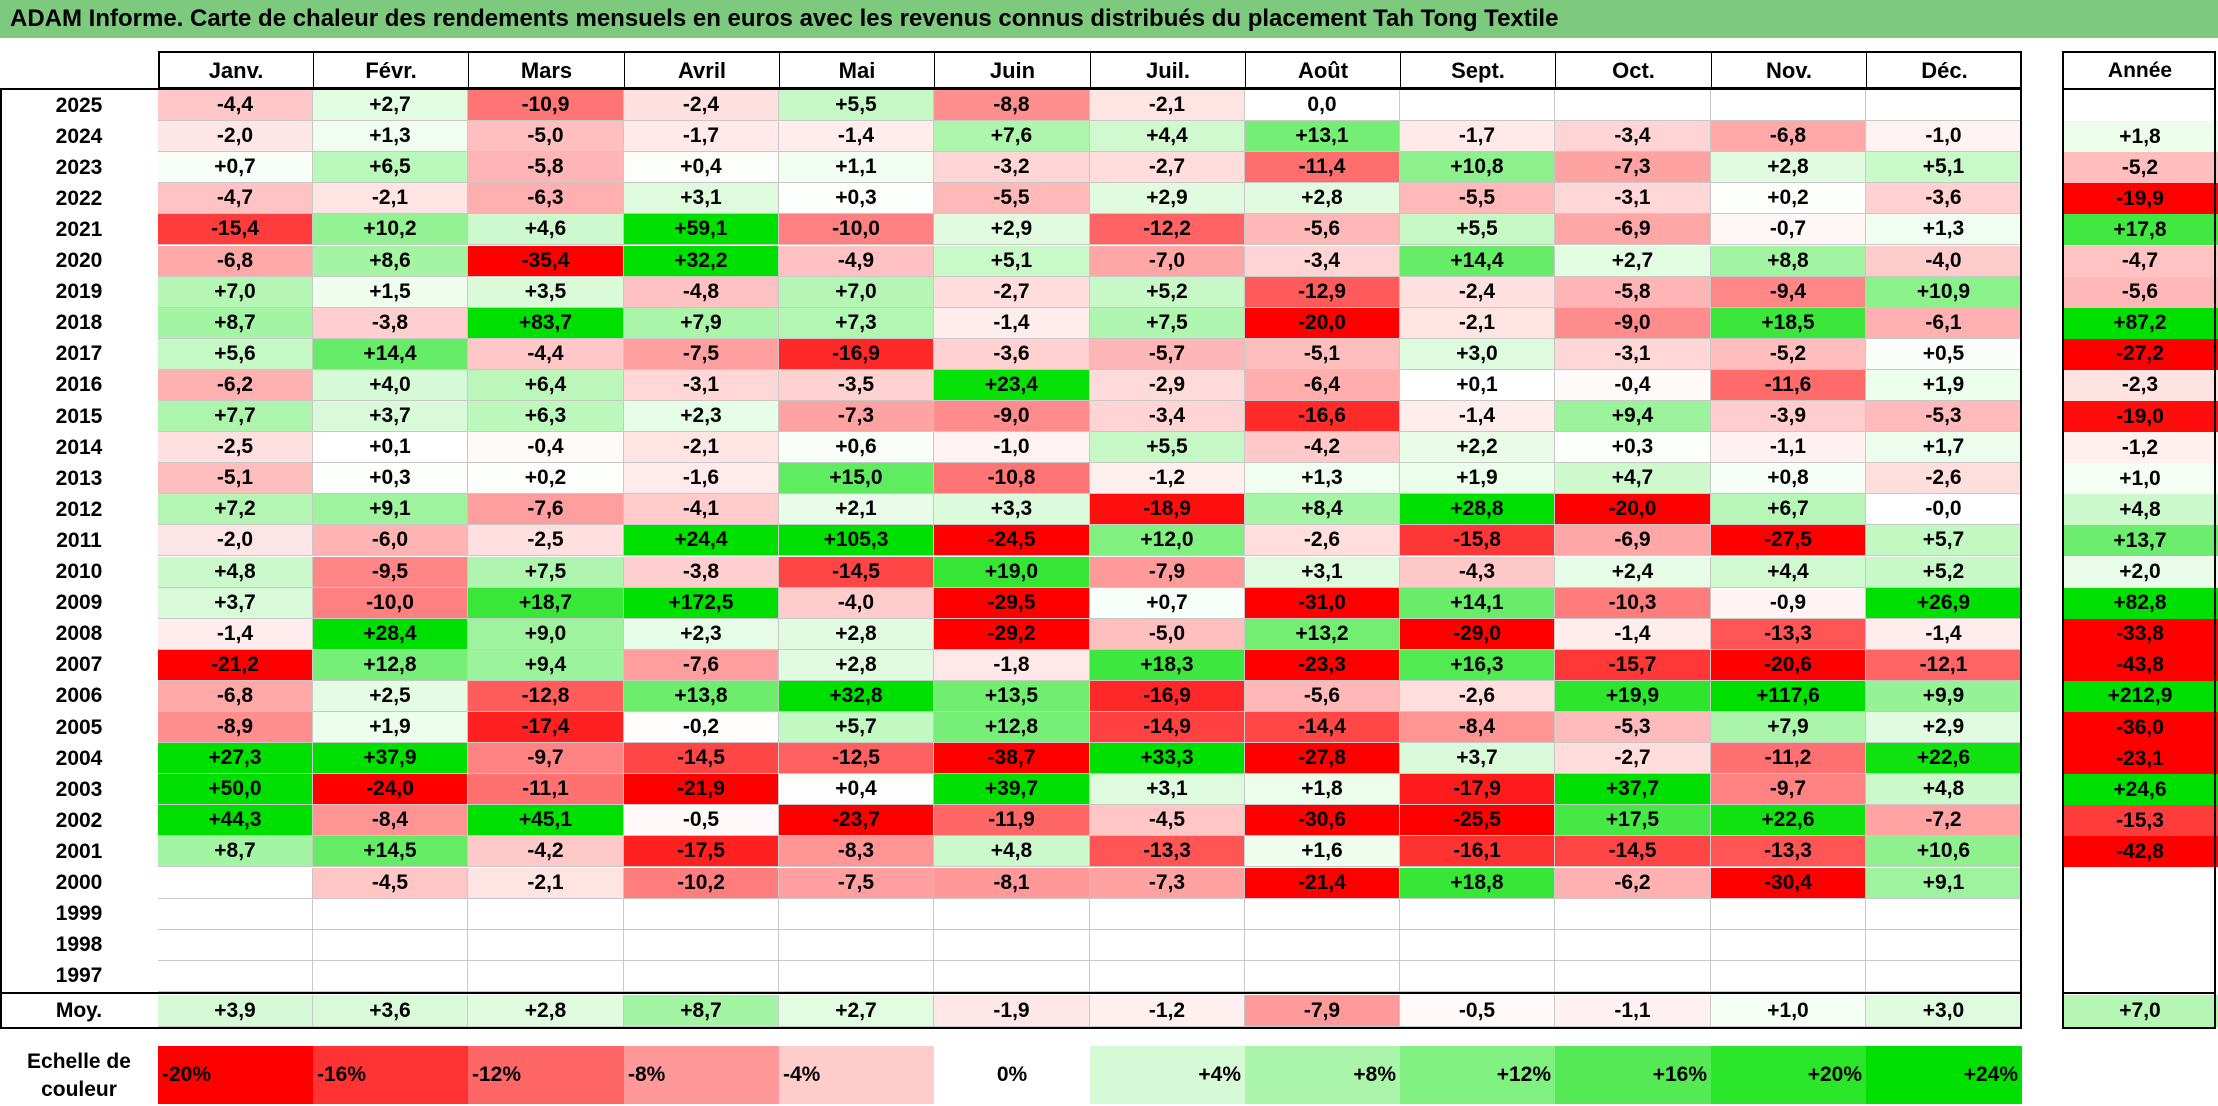  Describe the element at coordinates (2140, 821) in the screenshot. I see `annual-cell: -15,3` at that location.